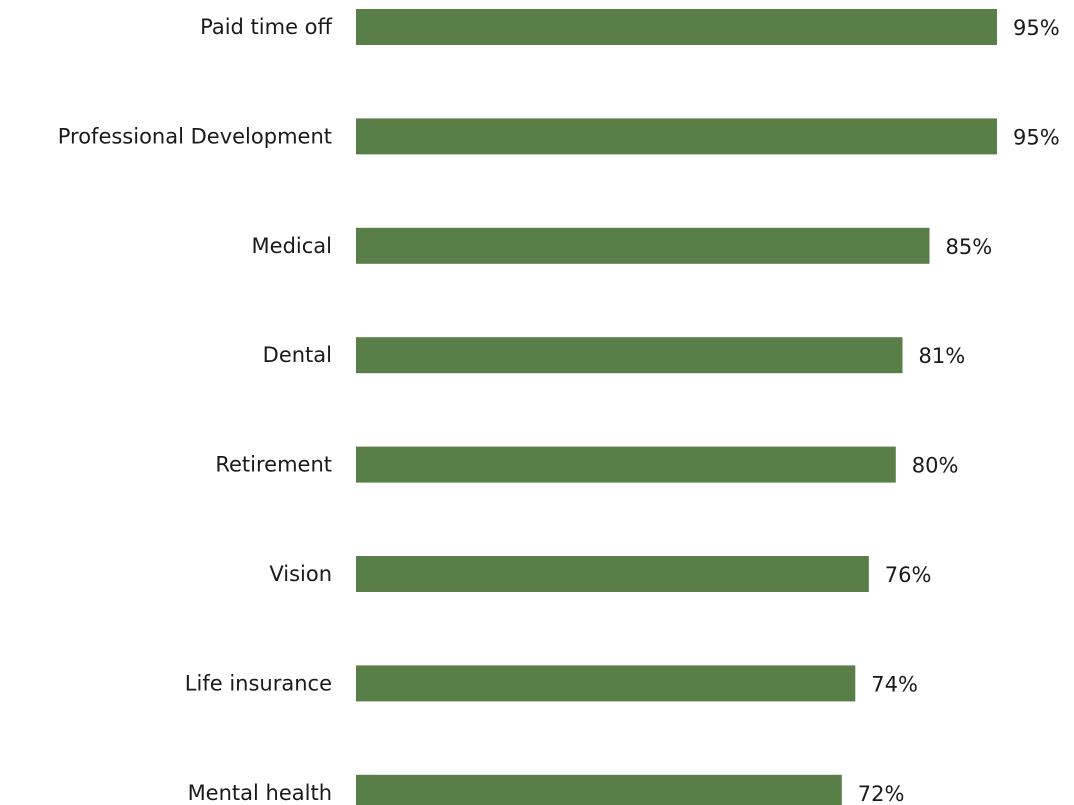  Describe the element at coordinates (908, 575) in the screenshot. I see `value-label-vision: 76%` at that location.